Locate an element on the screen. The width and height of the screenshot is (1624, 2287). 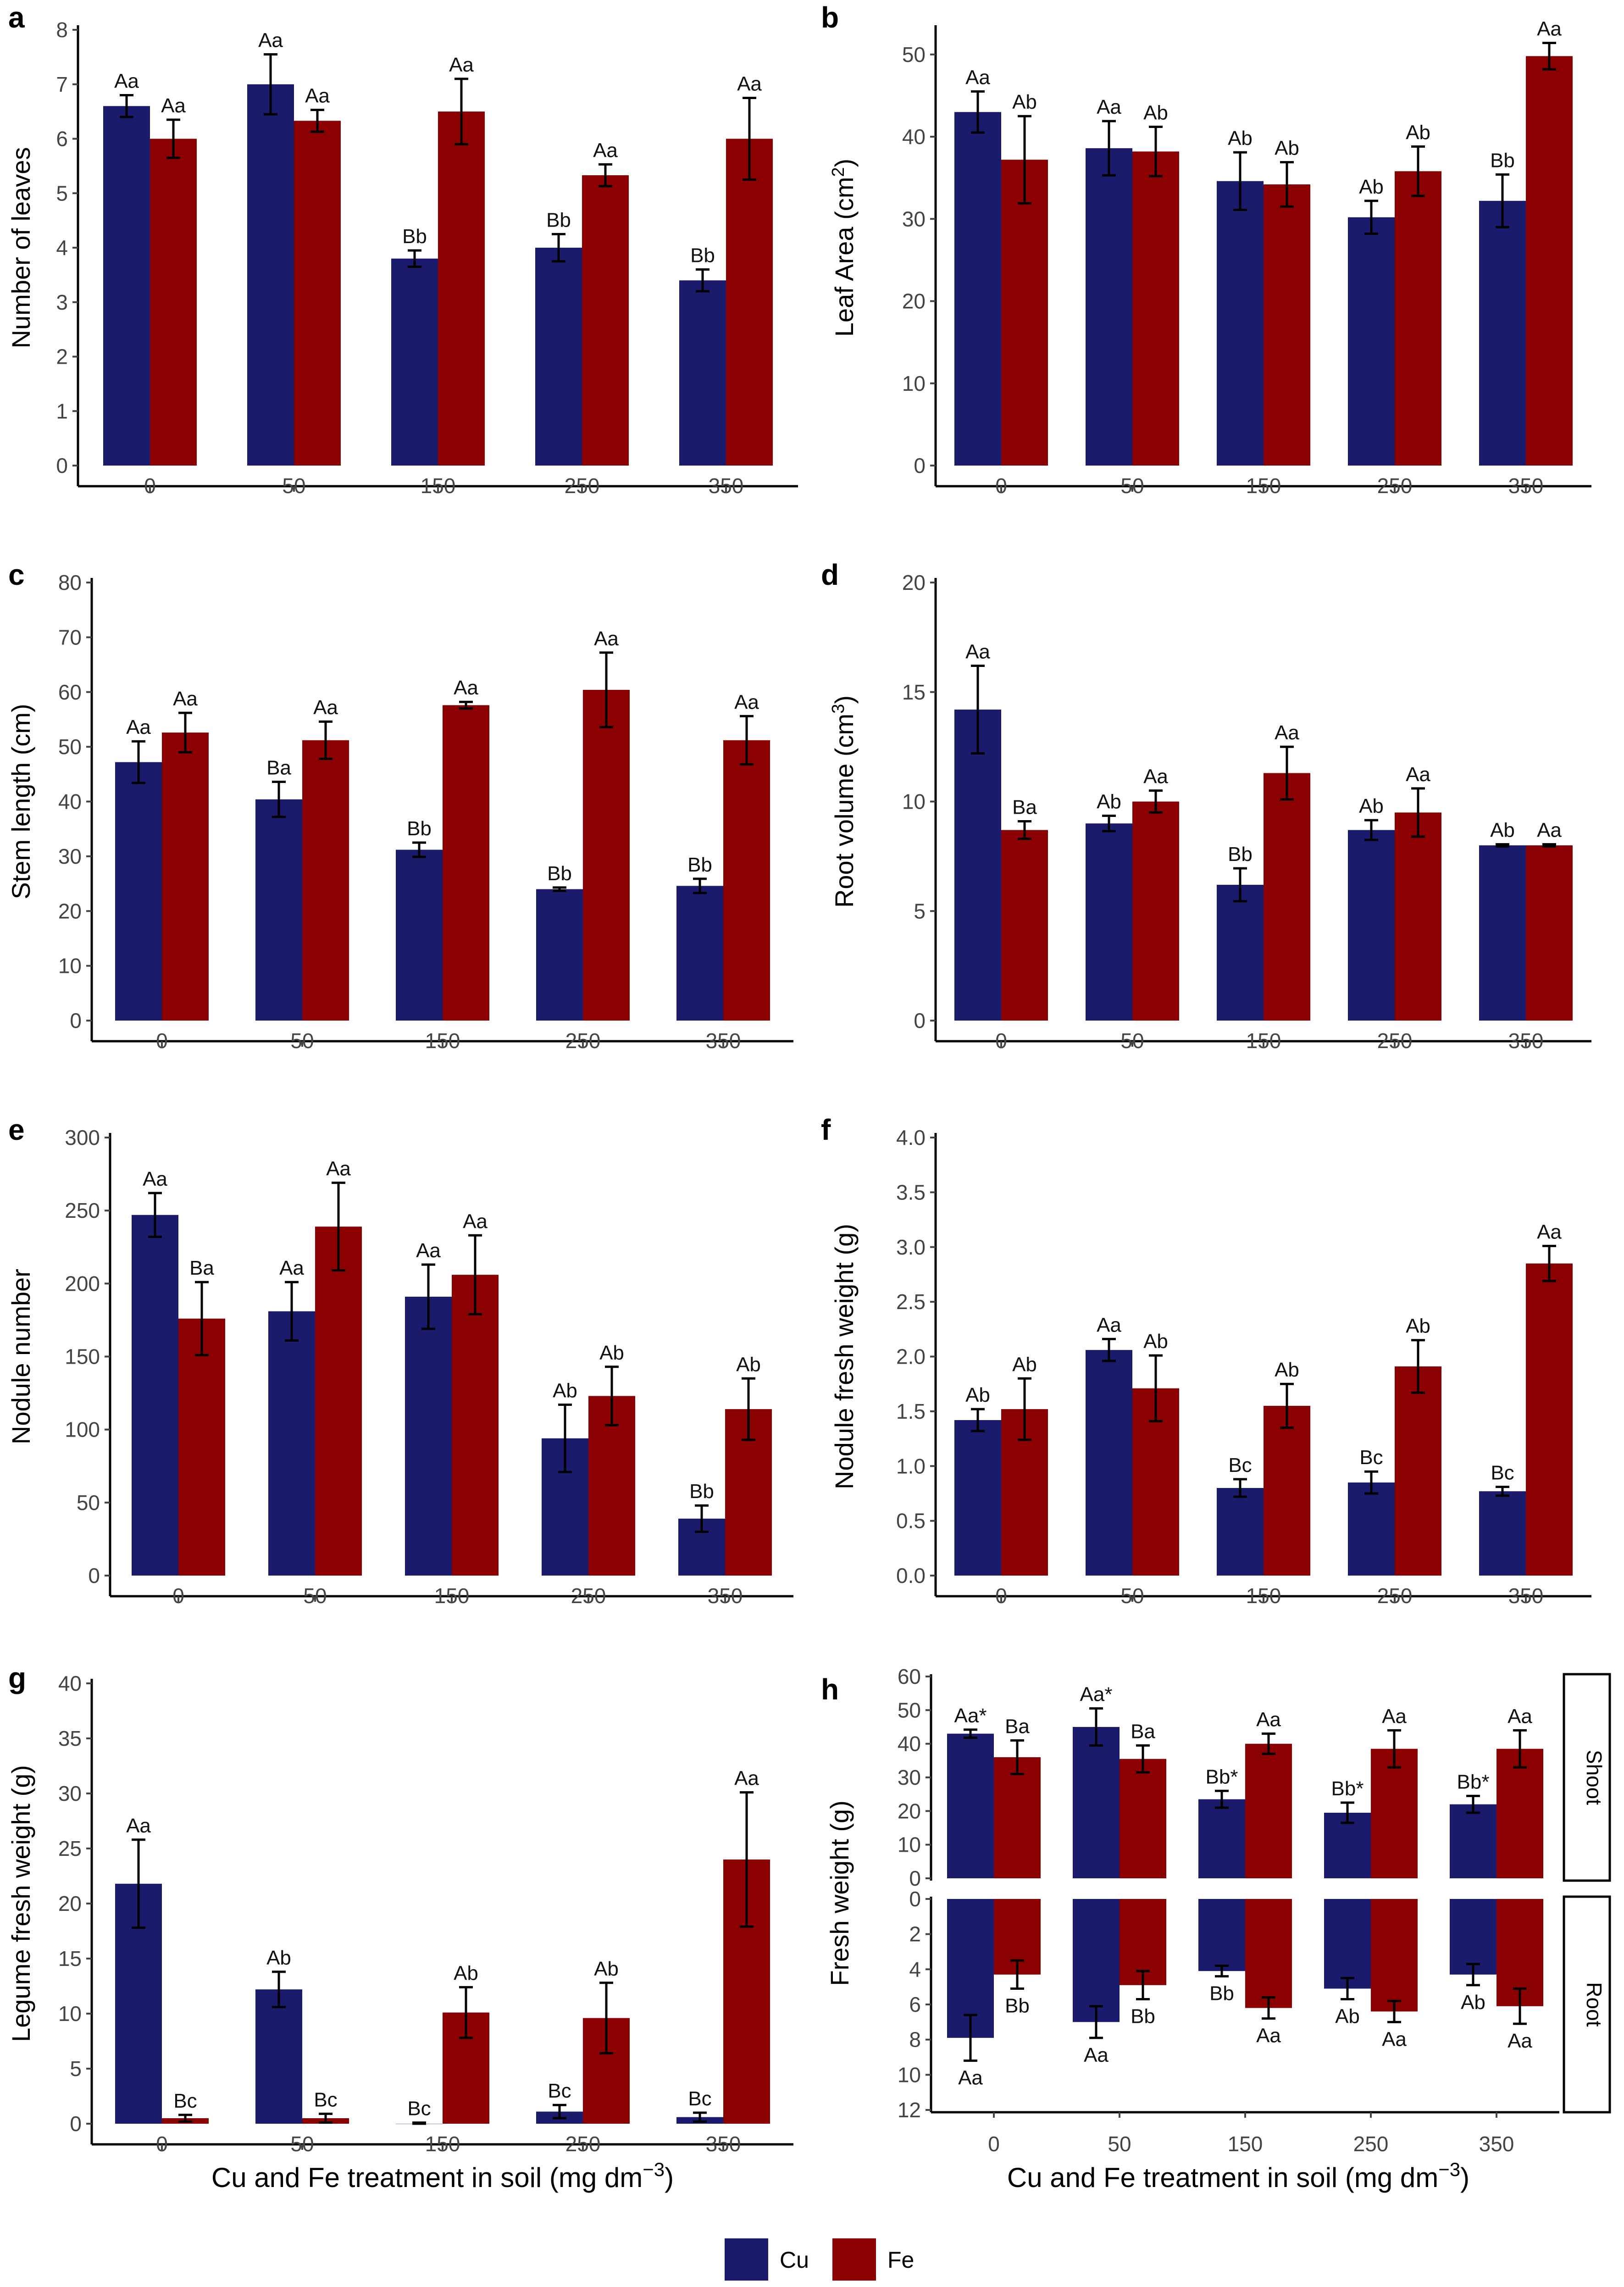
y-tick-label: 35 is located at coordinates (70, 1738).